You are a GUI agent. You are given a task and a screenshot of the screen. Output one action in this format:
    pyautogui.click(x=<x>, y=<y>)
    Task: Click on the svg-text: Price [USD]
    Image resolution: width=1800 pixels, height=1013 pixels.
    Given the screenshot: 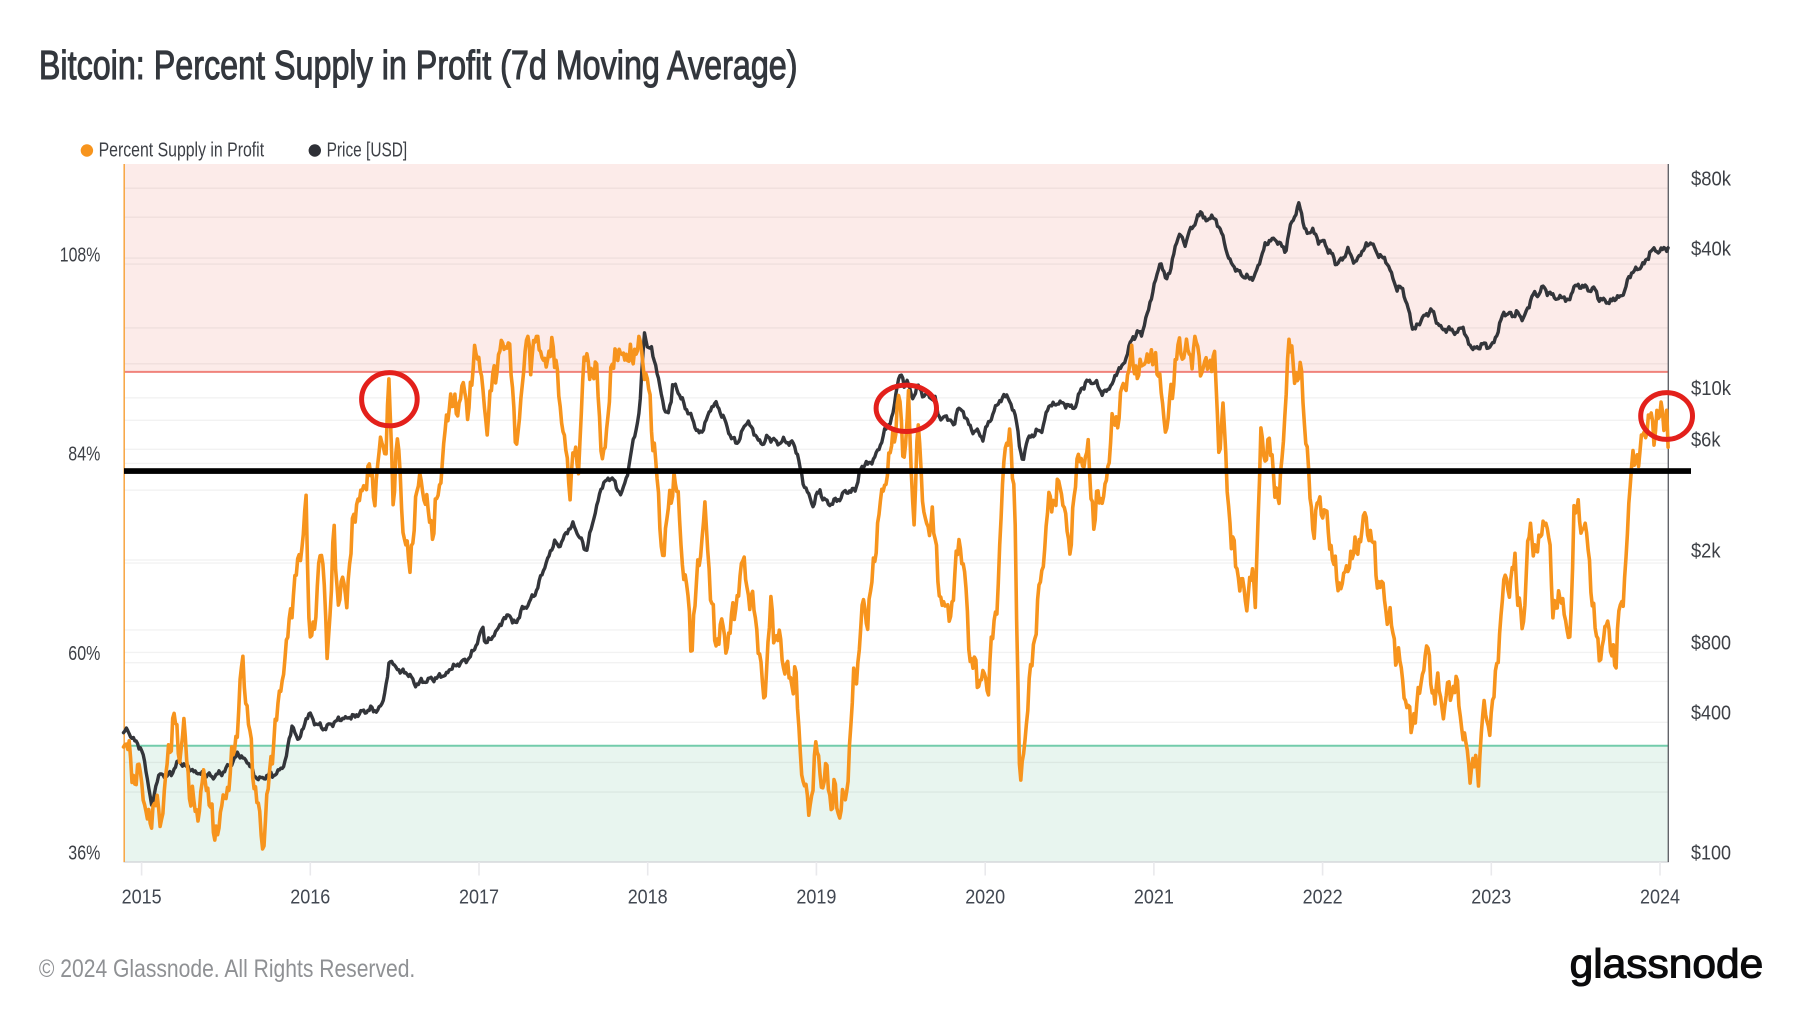 What is the action you would take?
    pyautogui.click(x=367, y=151)
    